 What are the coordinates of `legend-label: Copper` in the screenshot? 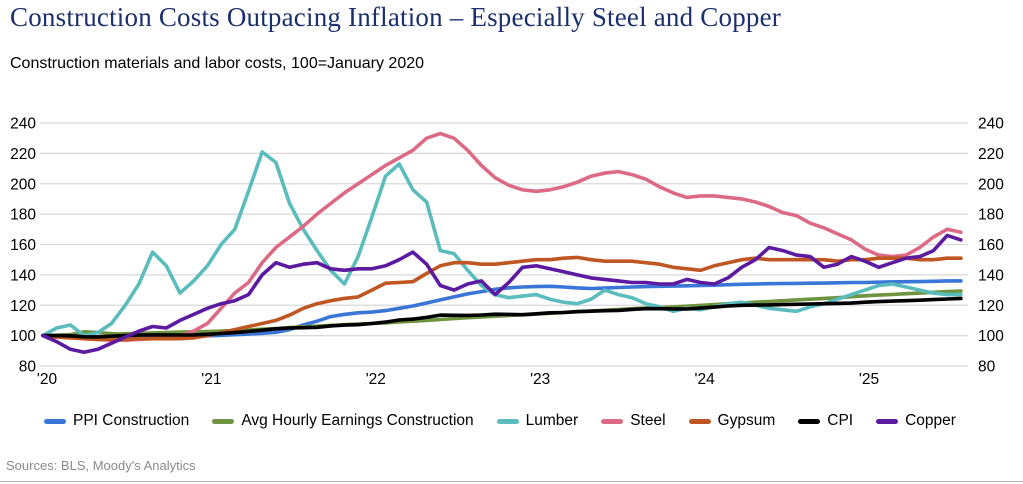 It's located at (930, 420).